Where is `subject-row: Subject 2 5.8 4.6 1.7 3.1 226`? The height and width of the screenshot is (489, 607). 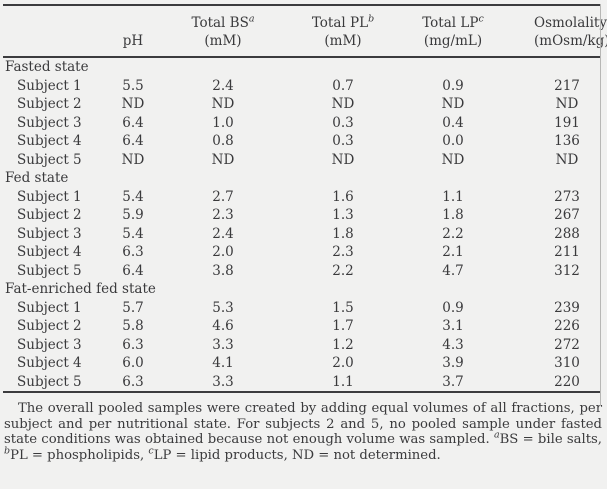
subject-row: Subject 2 5.8 4.6 1.7 3.1 226 is located at coordinates (301, 326).